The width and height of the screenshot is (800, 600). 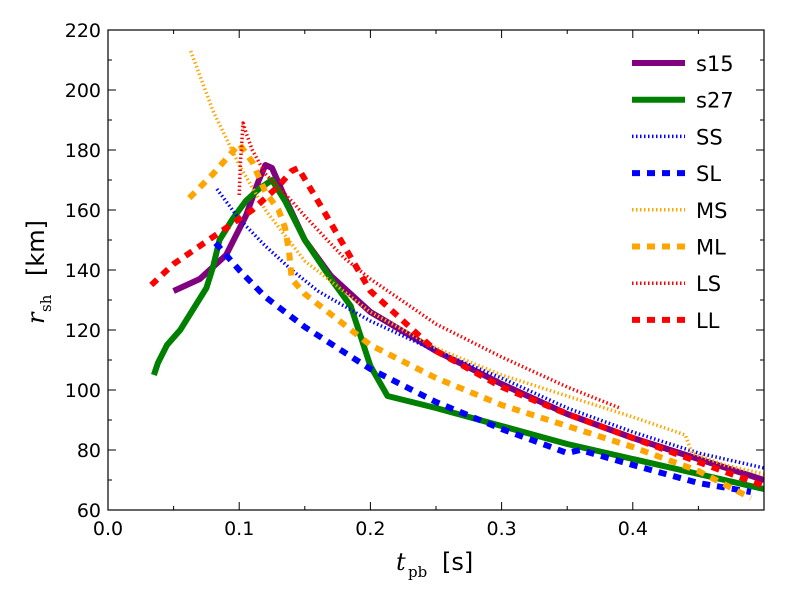 What do you see at coordinates (711, 248) in the screenshot?
I see `legend-label-ml: ML` at bounding box center [711, 248].